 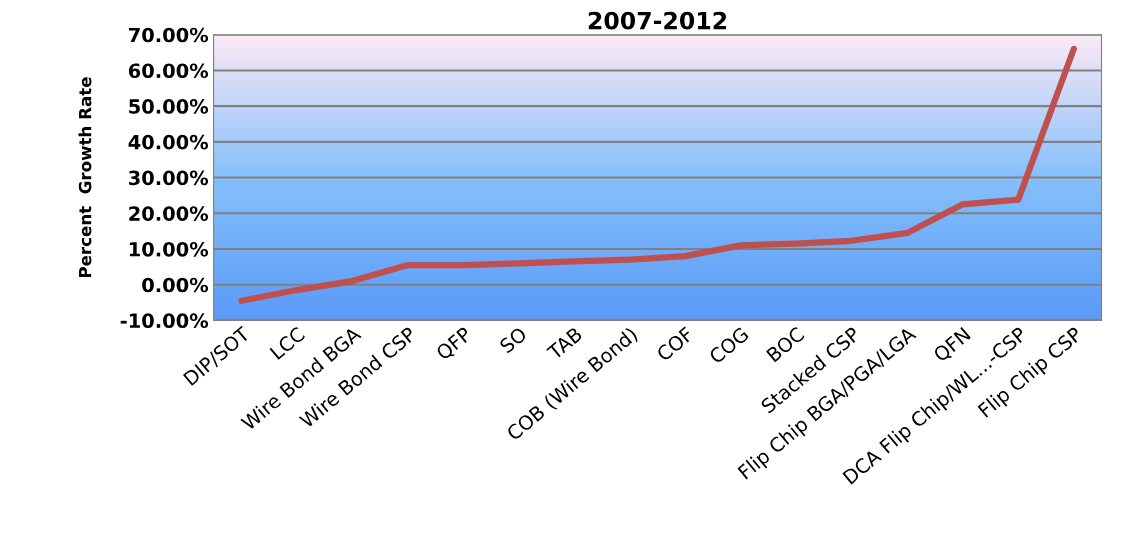 I want to click on x-tick-label: TAB, so click(x=564, y=343).